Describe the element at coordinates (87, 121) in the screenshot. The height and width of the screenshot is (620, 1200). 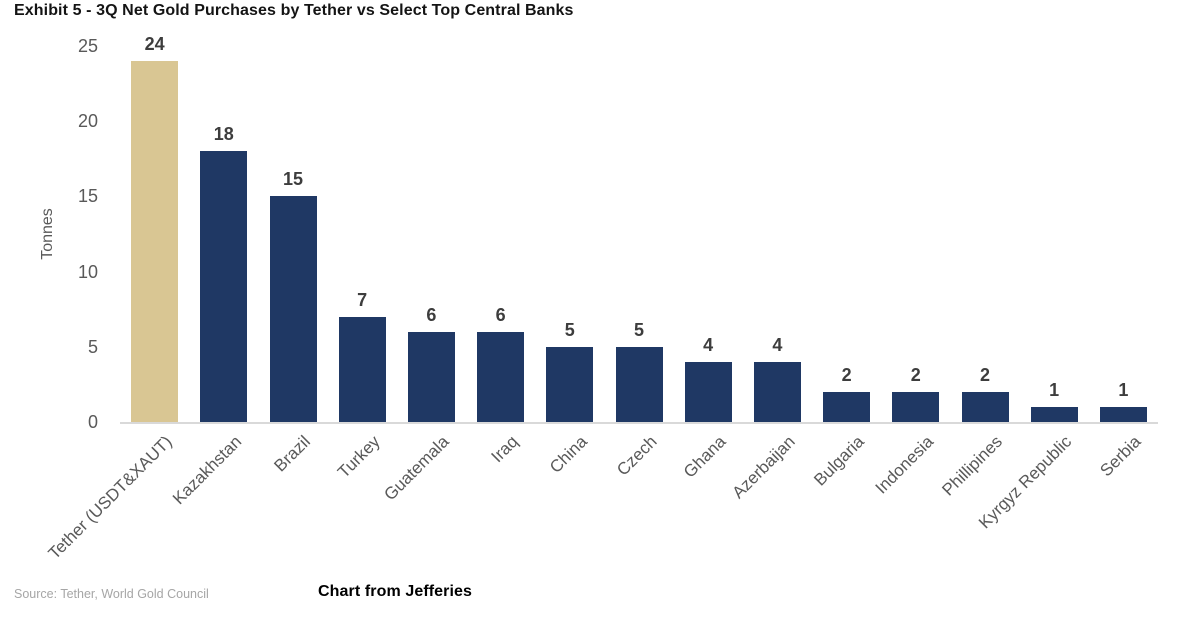
I see `y-tick-label: 20` at that location.